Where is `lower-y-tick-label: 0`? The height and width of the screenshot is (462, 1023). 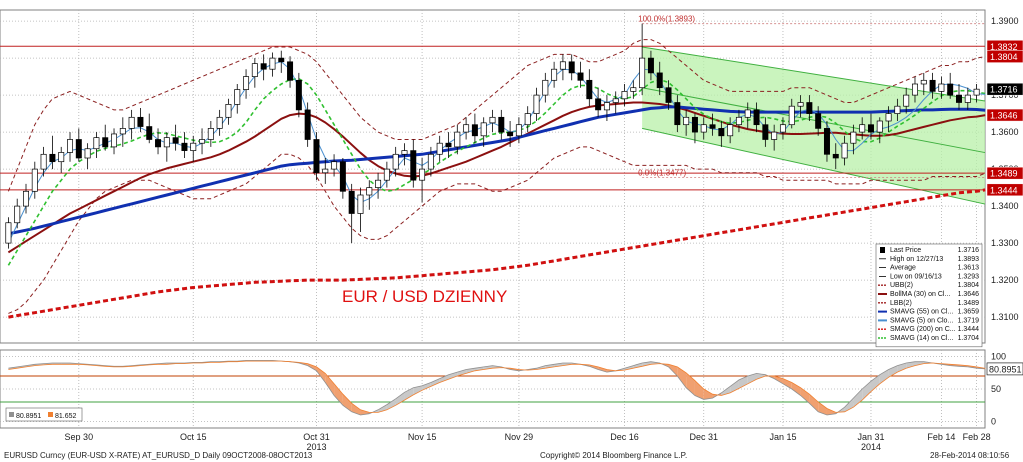 lower-y-tick-label: 0 is located at coordinates (993, 422).